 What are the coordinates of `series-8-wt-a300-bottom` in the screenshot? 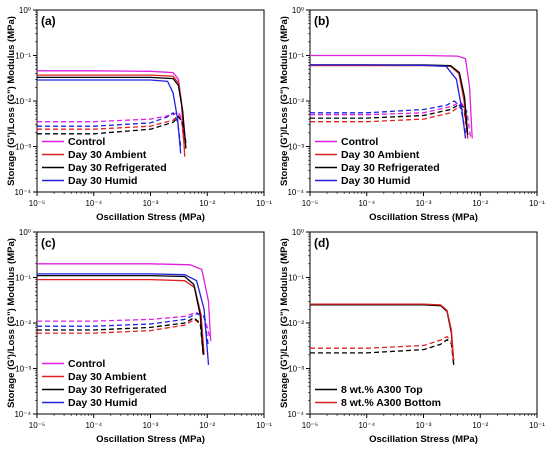 It's located at (382, 332).